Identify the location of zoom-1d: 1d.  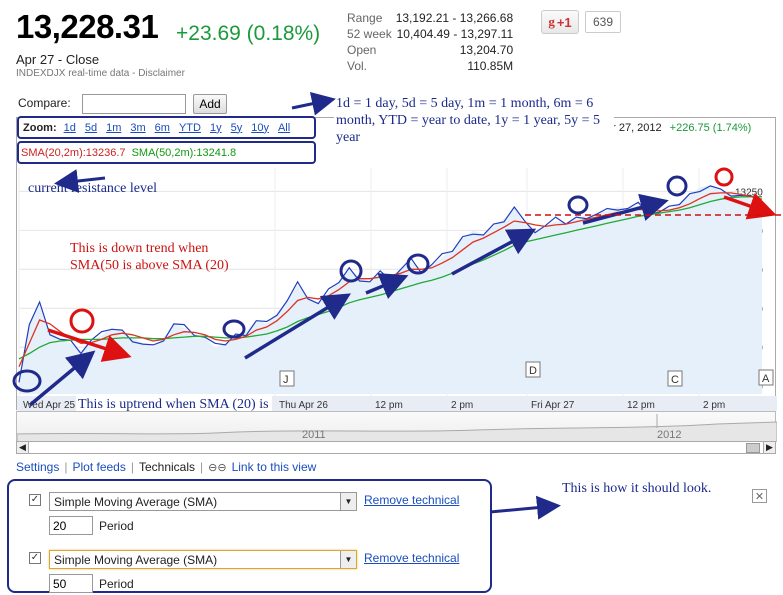
(69, 127).